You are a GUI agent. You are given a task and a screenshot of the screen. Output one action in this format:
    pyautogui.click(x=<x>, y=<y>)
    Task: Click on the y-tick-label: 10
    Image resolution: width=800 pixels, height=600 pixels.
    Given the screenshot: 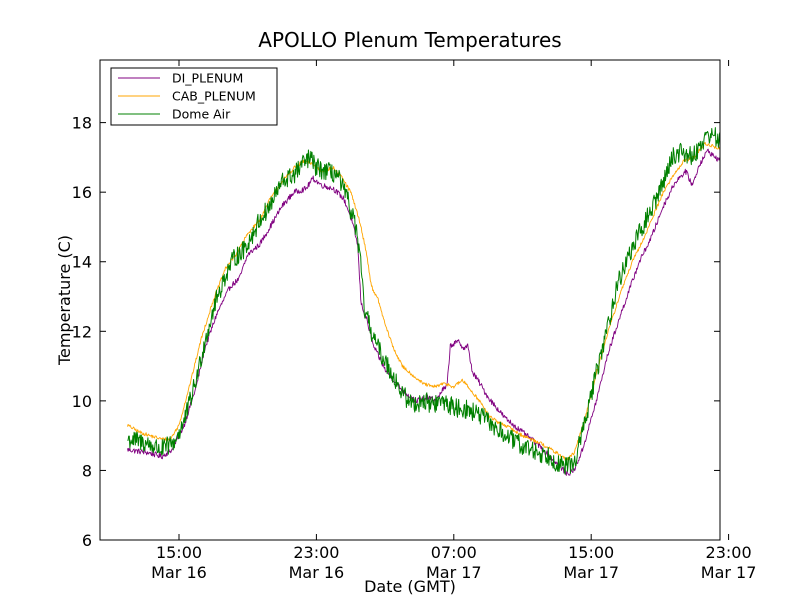 What is the action you would take?
    pyautogui.click(x=82, y=401)
    